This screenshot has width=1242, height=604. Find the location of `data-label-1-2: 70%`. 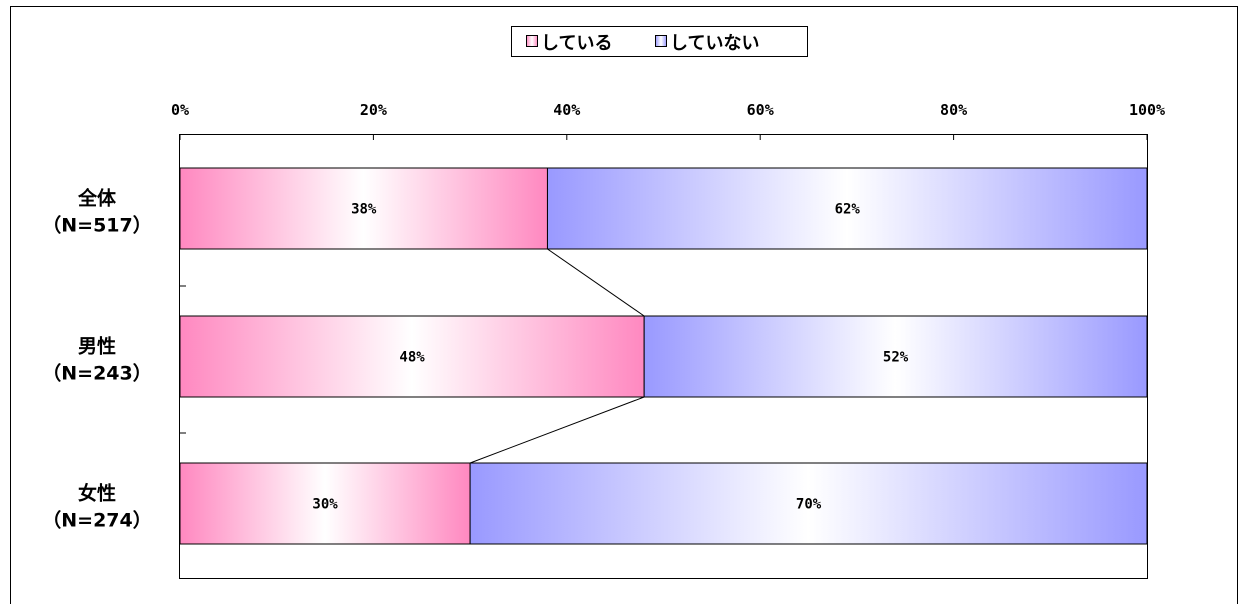

data-label-1-2: 70% is located at coordinates (809, 505).